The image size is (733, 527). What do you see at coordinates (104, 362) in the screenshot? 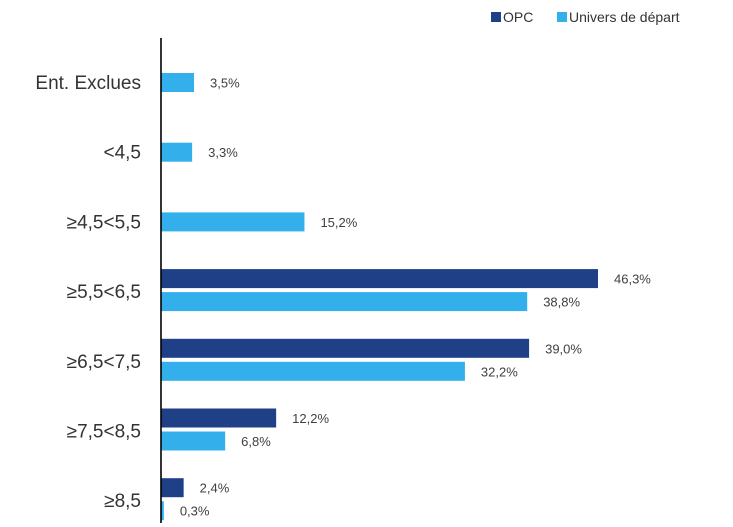
I see `category-label-4: ≥6,5<7,5` at bounding box center [104, 362].